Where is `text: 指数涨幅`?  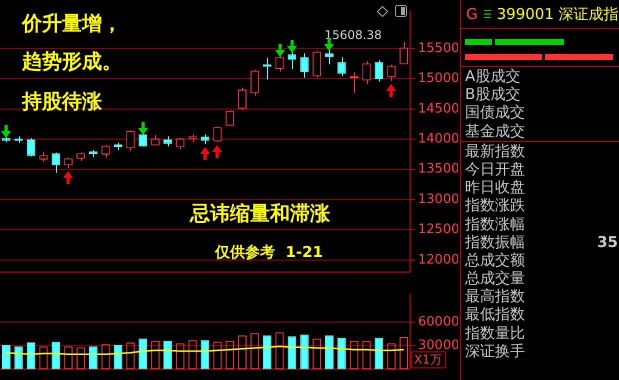 text: 指数涨幅 is located at coordinates (495, 223).